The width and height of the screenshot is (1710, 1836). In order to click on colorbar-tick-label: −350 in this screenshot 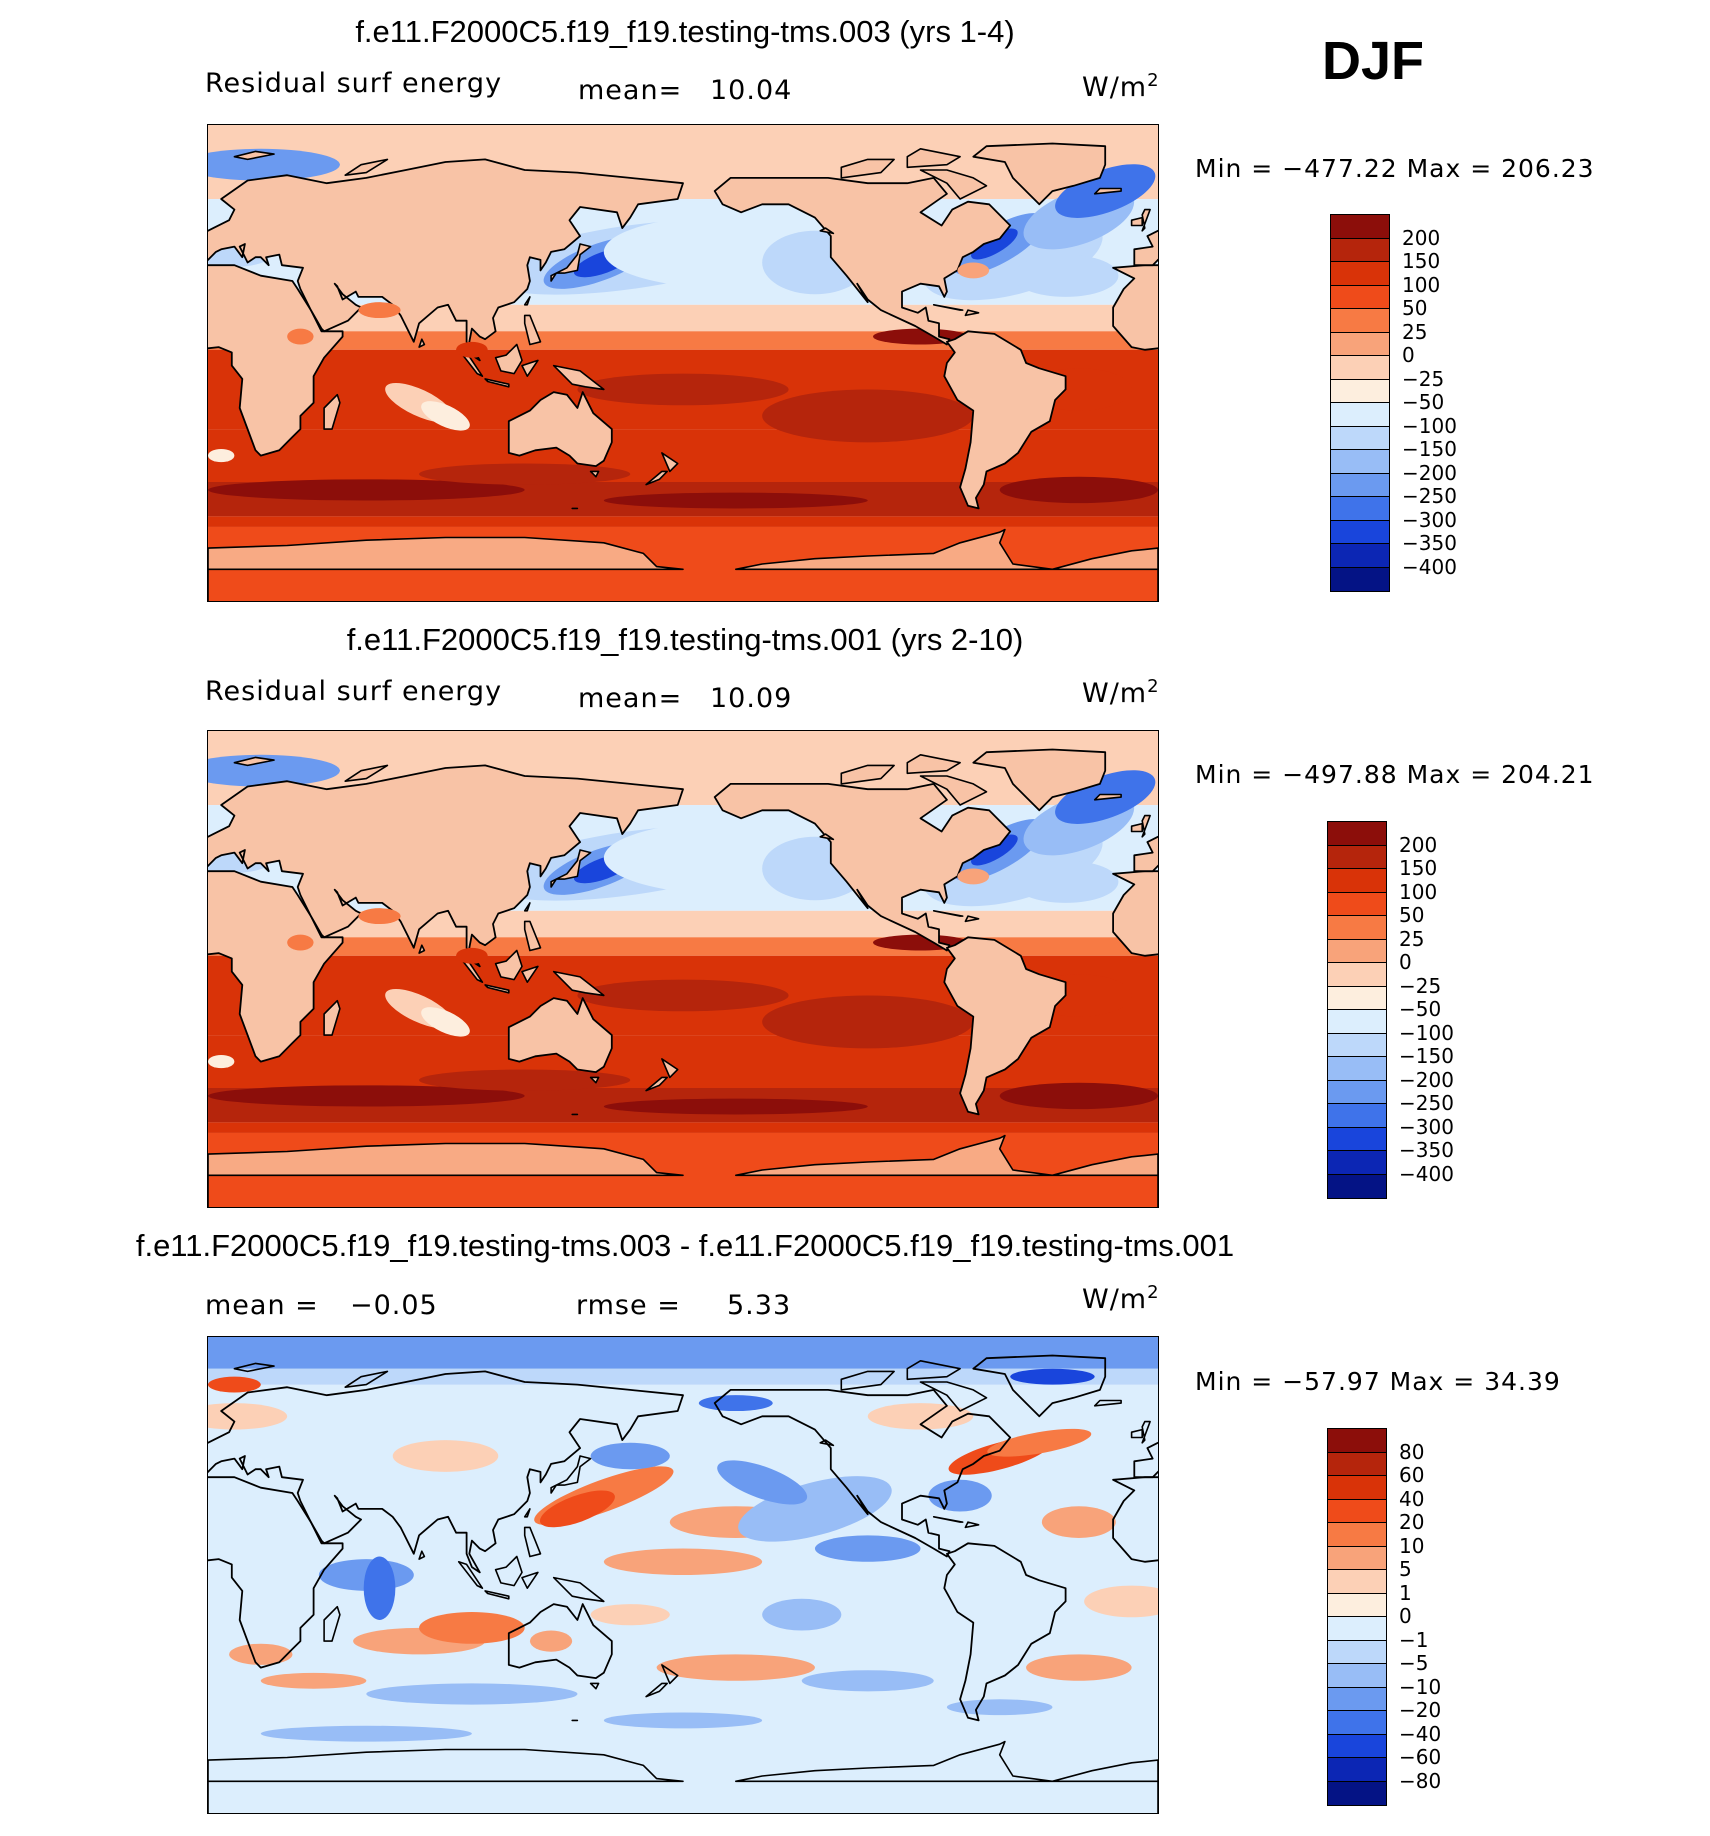, I will do `click(1429, 543)`.